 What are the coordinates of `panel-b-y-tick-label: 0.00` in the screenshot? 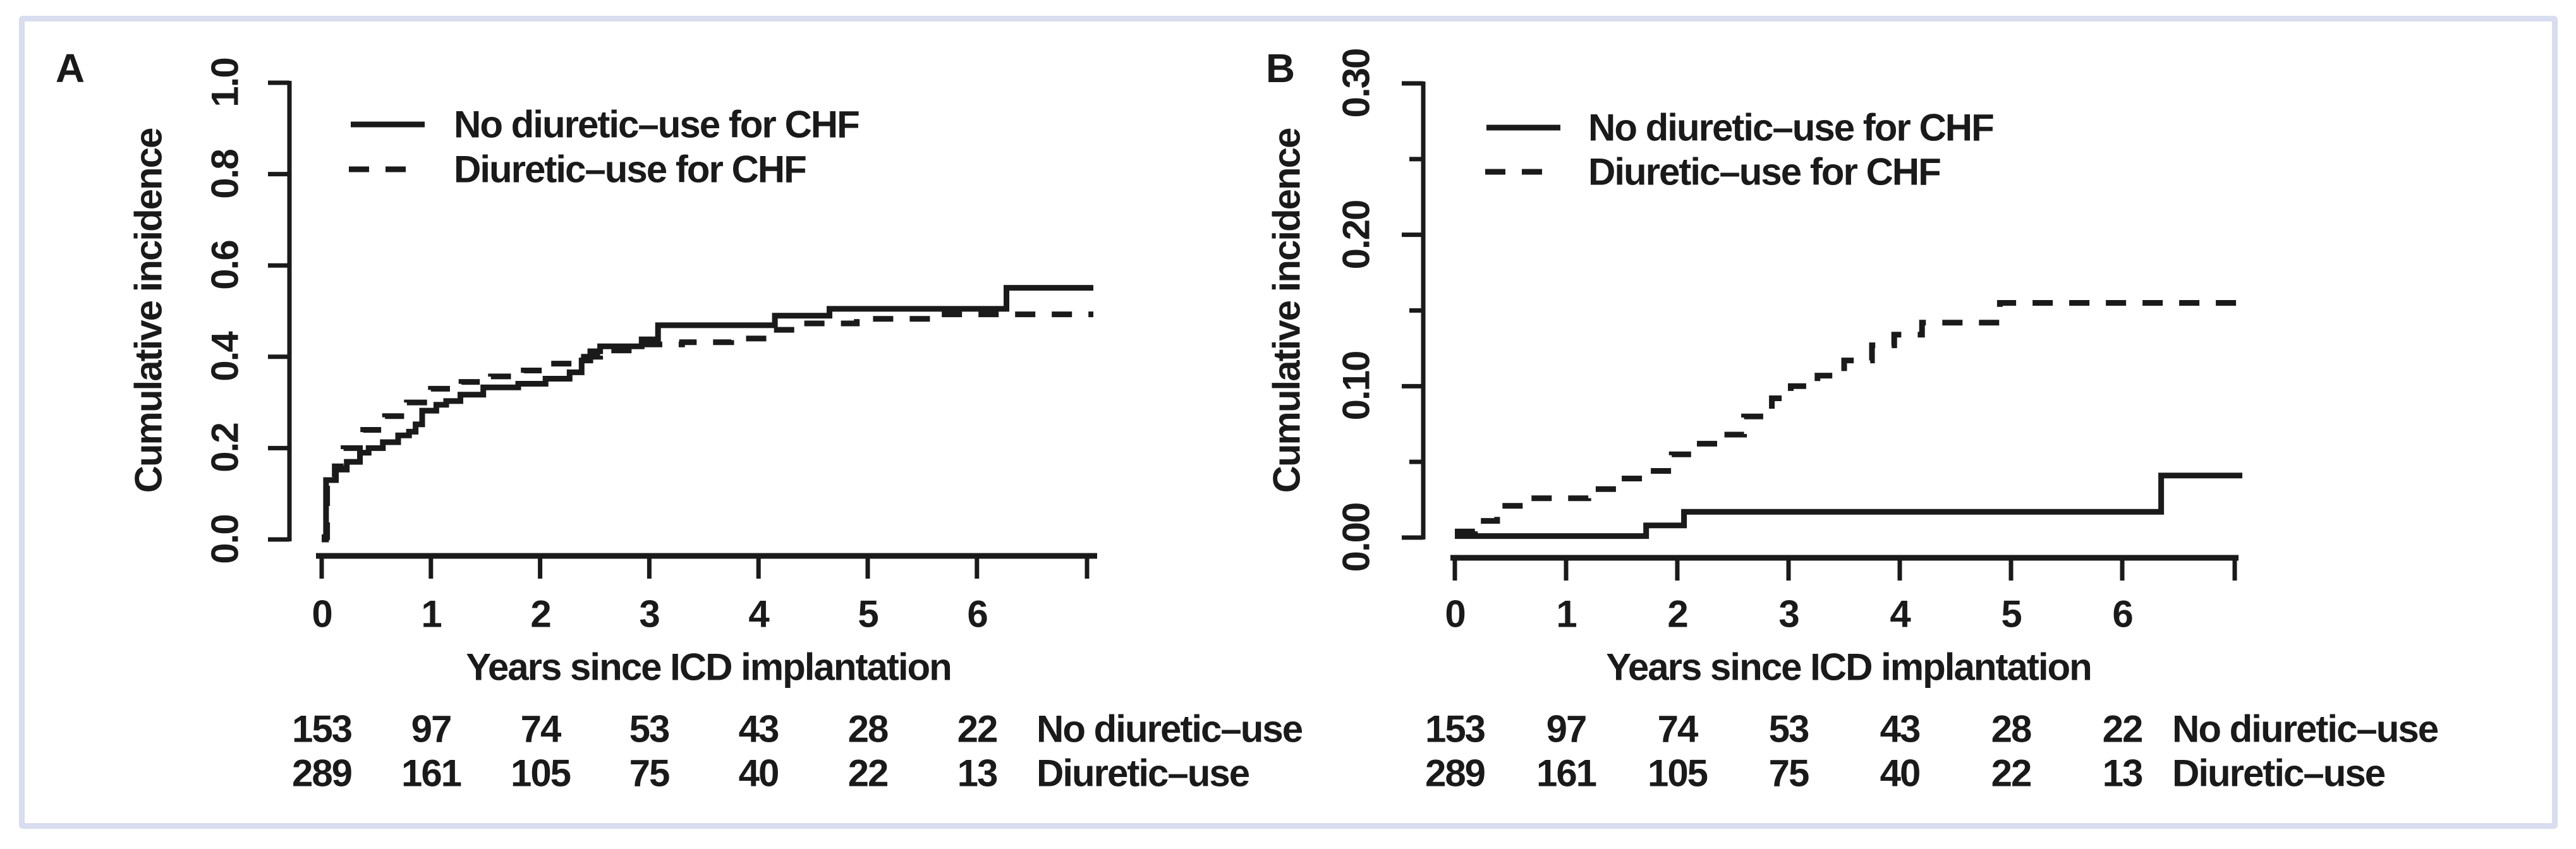 It's located at (1356, 537).